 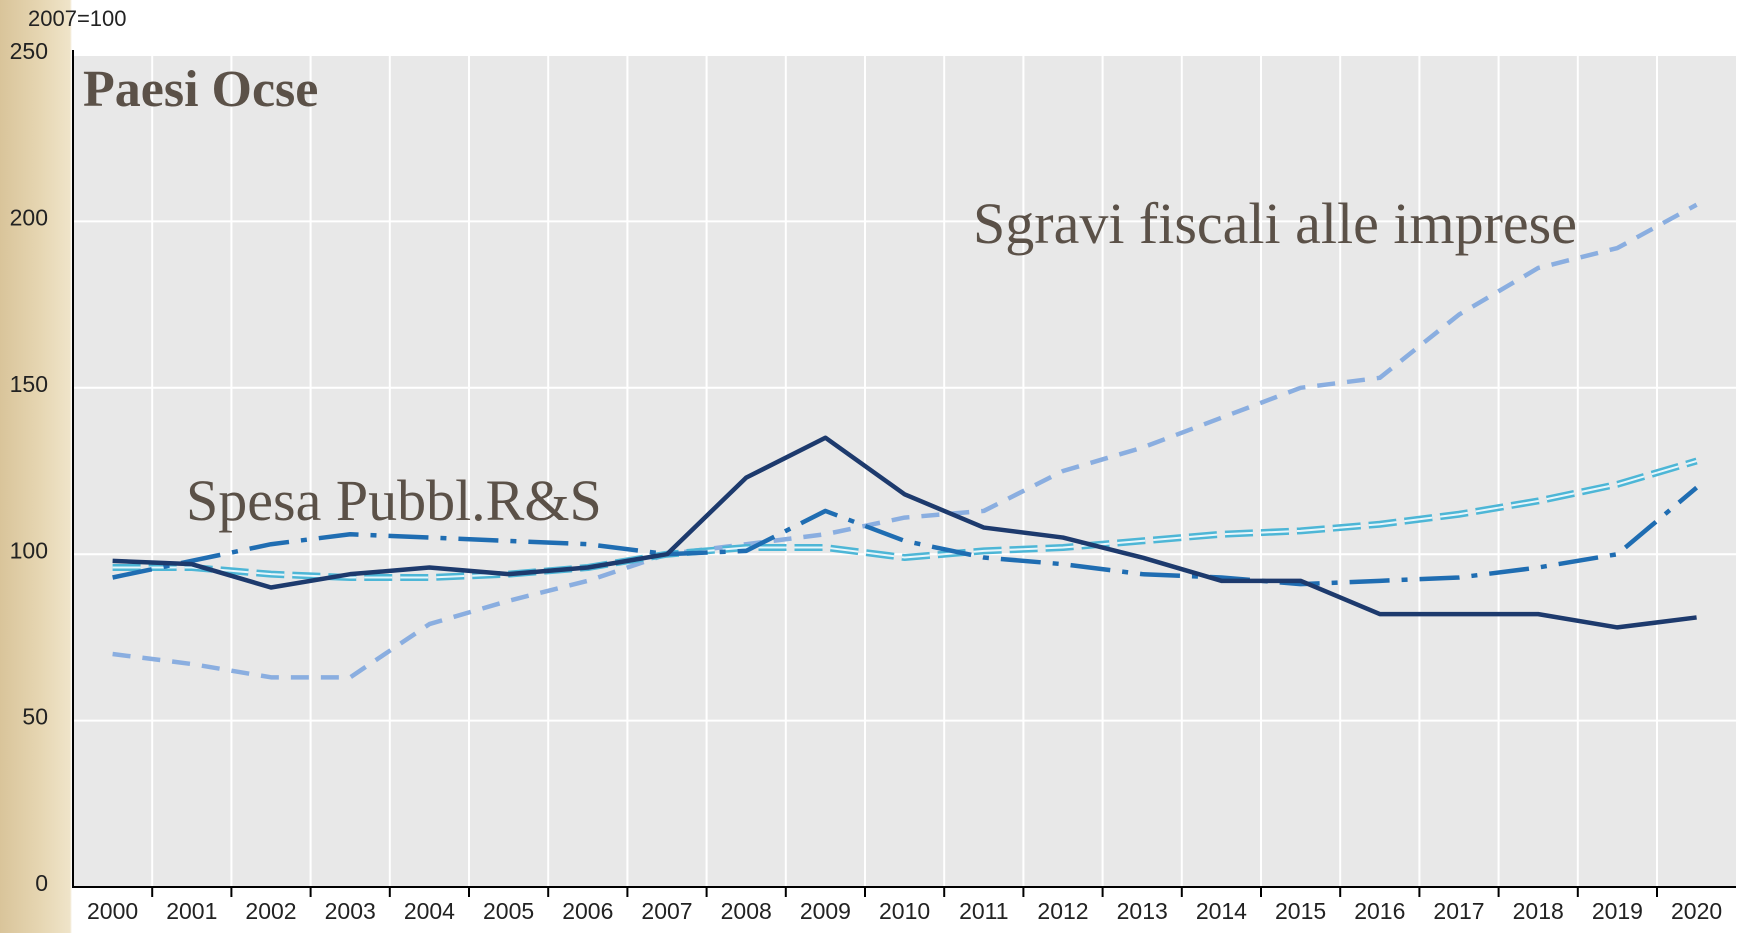 What do you see at coordinates (35, 717) in the screenshot?
I see `y-tick-label: 50` at bounding box center [35, 717].